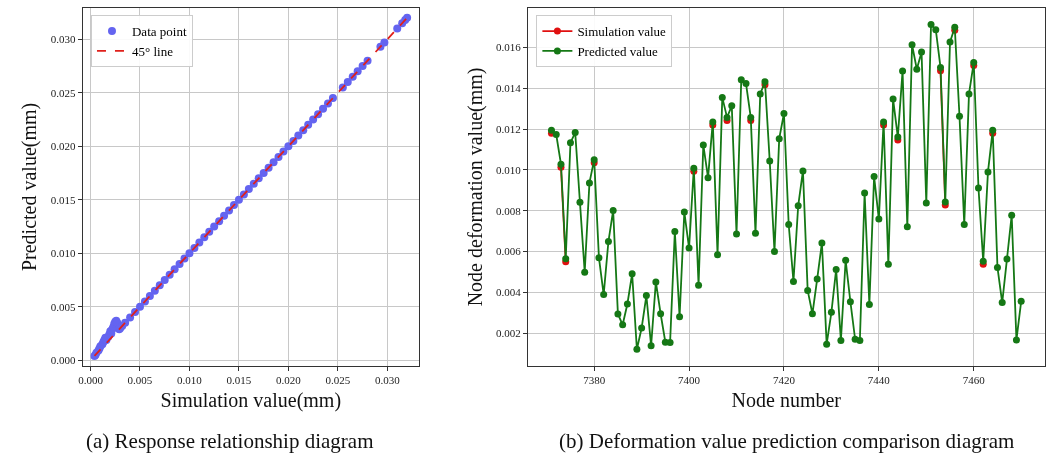 Image resolution: width=1052 pixels, height=457 pixels. I want to click on x-tick-label: 7380, so click(594, 379).